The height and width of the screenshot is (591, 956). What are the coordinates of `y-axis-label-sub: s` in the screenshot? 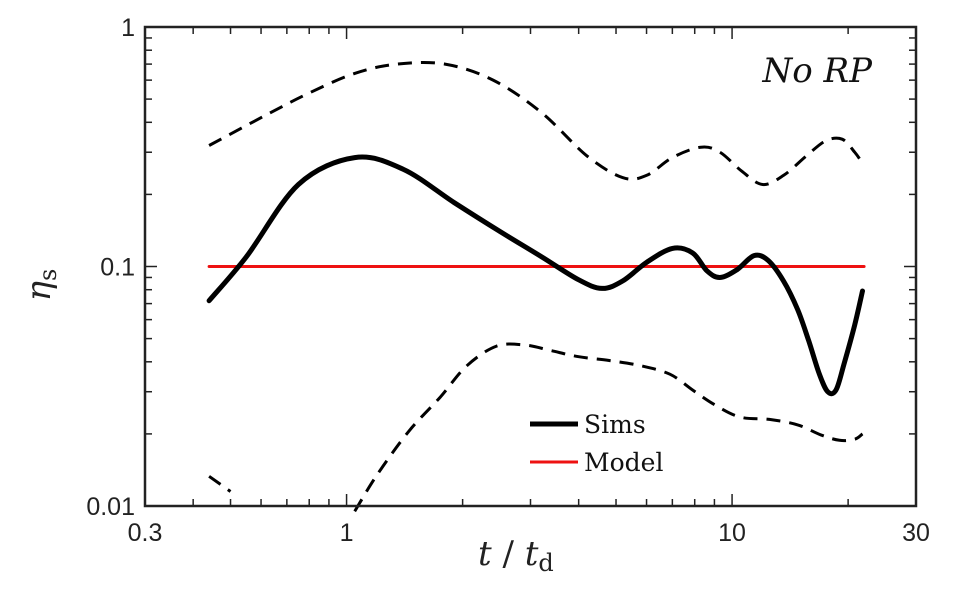 It's located at (48, 275).